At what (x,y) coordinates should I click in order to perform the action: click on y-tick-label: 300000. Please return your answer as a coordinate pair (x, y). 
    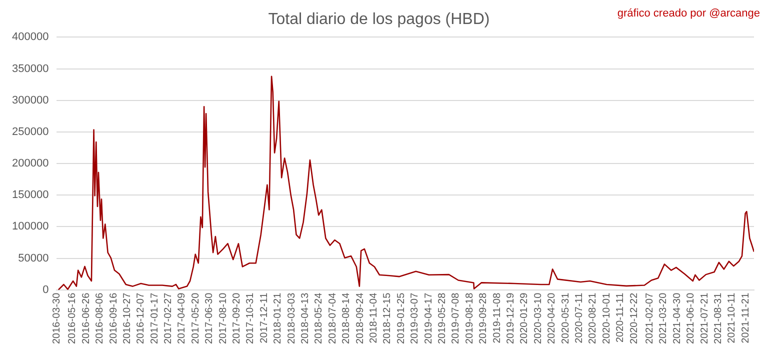
    Looking at the image, I should click on (30, 100).